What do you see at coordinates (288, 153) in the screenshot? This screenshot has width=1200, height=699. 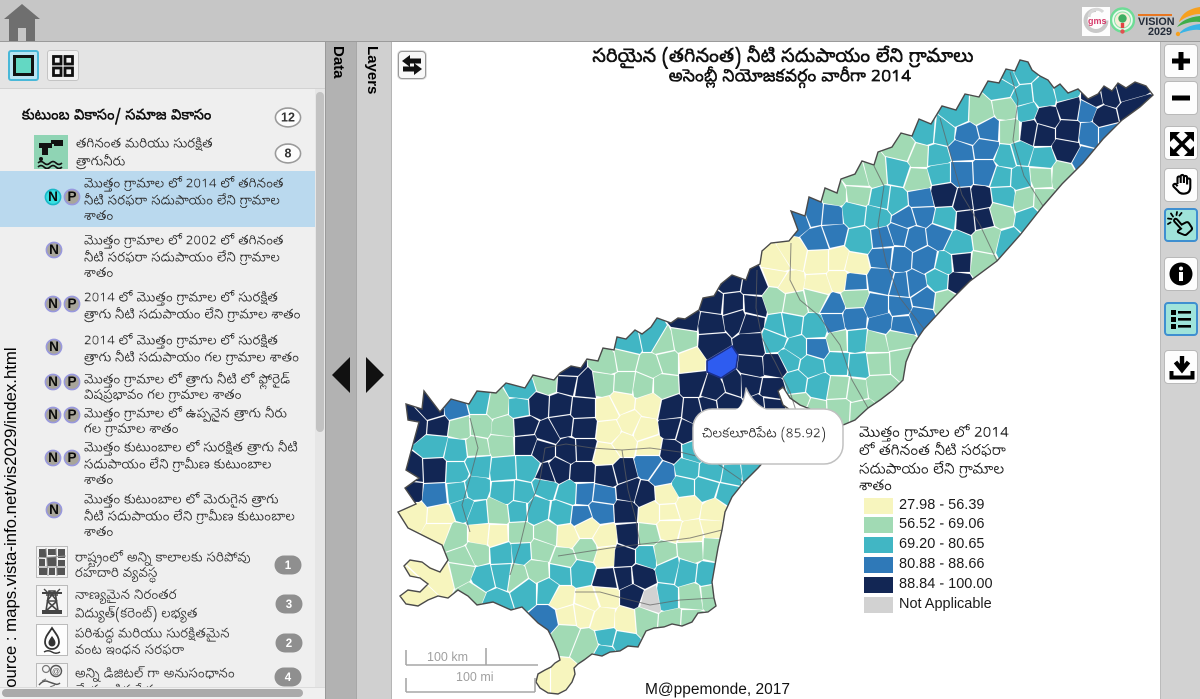 I see `svg-text: 8` at bounding box center [288, 153].